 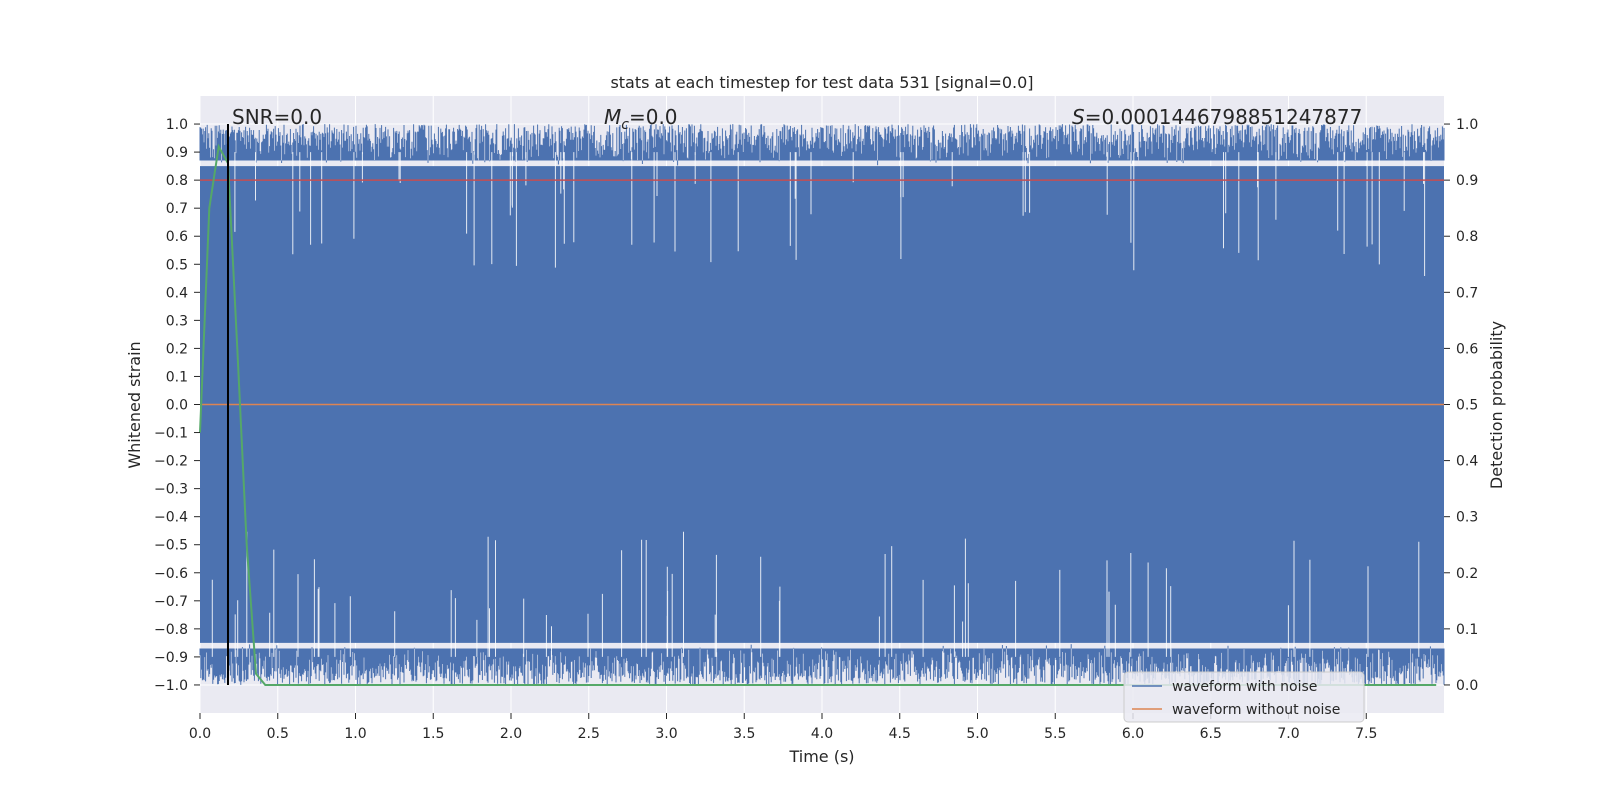 What do you see at coordinates (1366, 734) in the screenshot?
I see `x-tick-label: 7.5` at bounding box center [1366, 734].